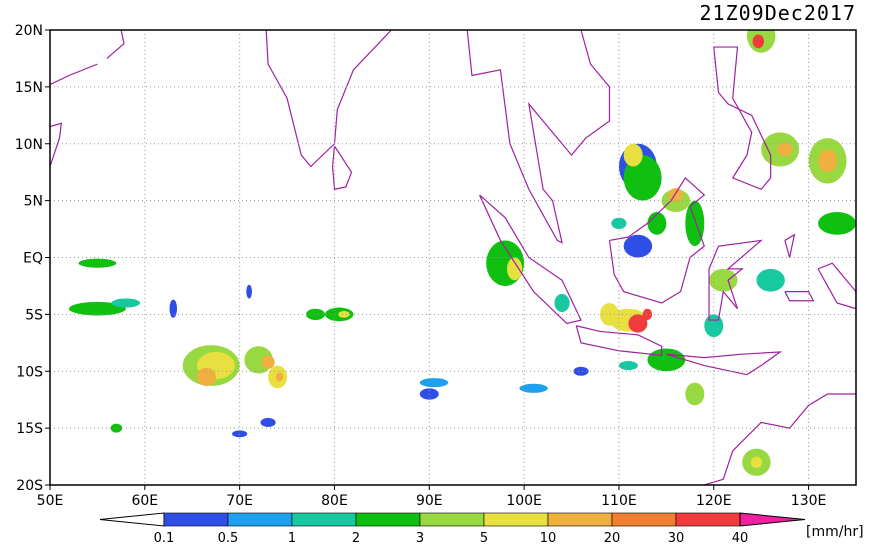 The width and height of the screenshot is (880, 548). I want to click on colorbar-label: 5, so click(484, 537).